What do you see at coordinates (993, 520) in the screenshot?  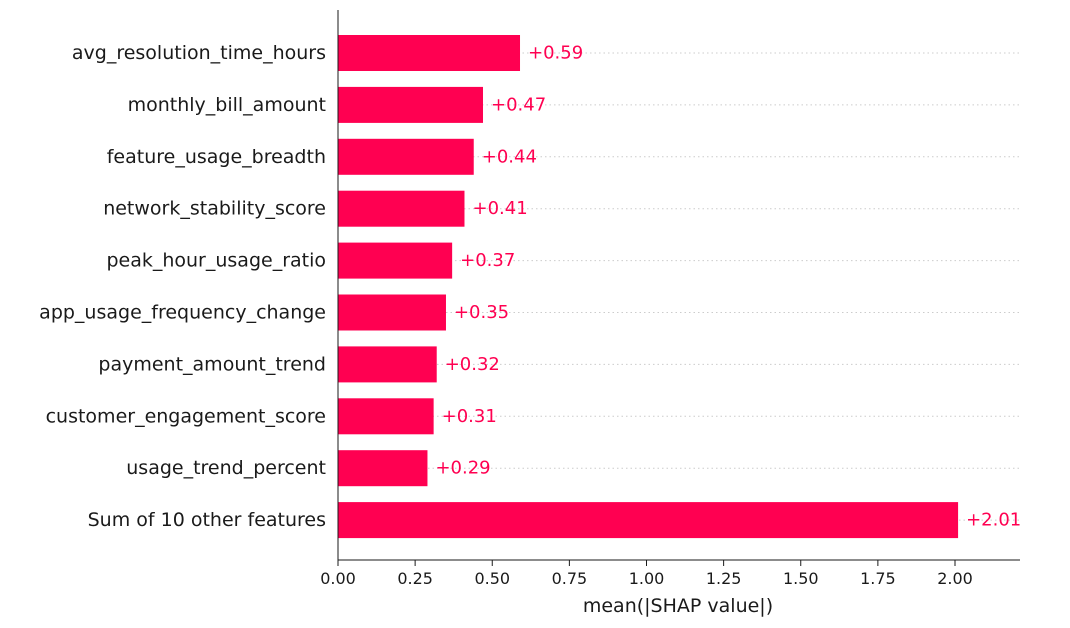 I see `value-label: +2.01` at bounding box center [993, 520].